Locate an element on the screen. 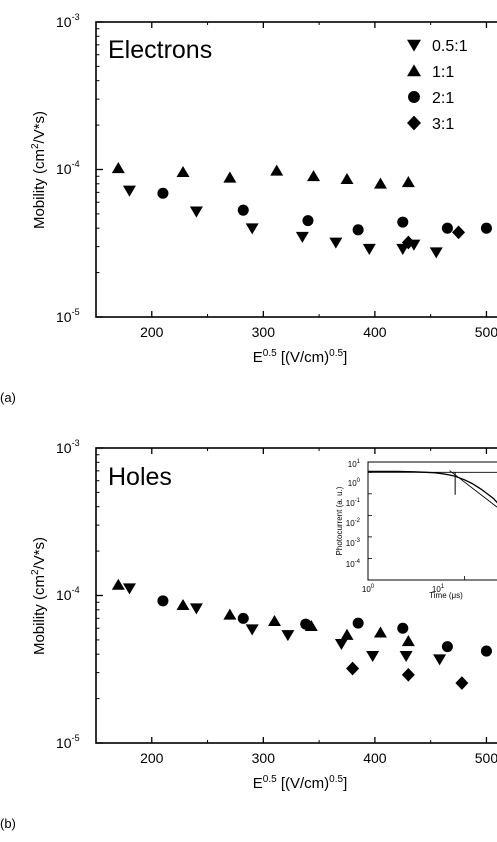 Image resolution: width=497 pixels, height=842 pixels. legend-label: 2:1 is located at coordinates (443, 98).